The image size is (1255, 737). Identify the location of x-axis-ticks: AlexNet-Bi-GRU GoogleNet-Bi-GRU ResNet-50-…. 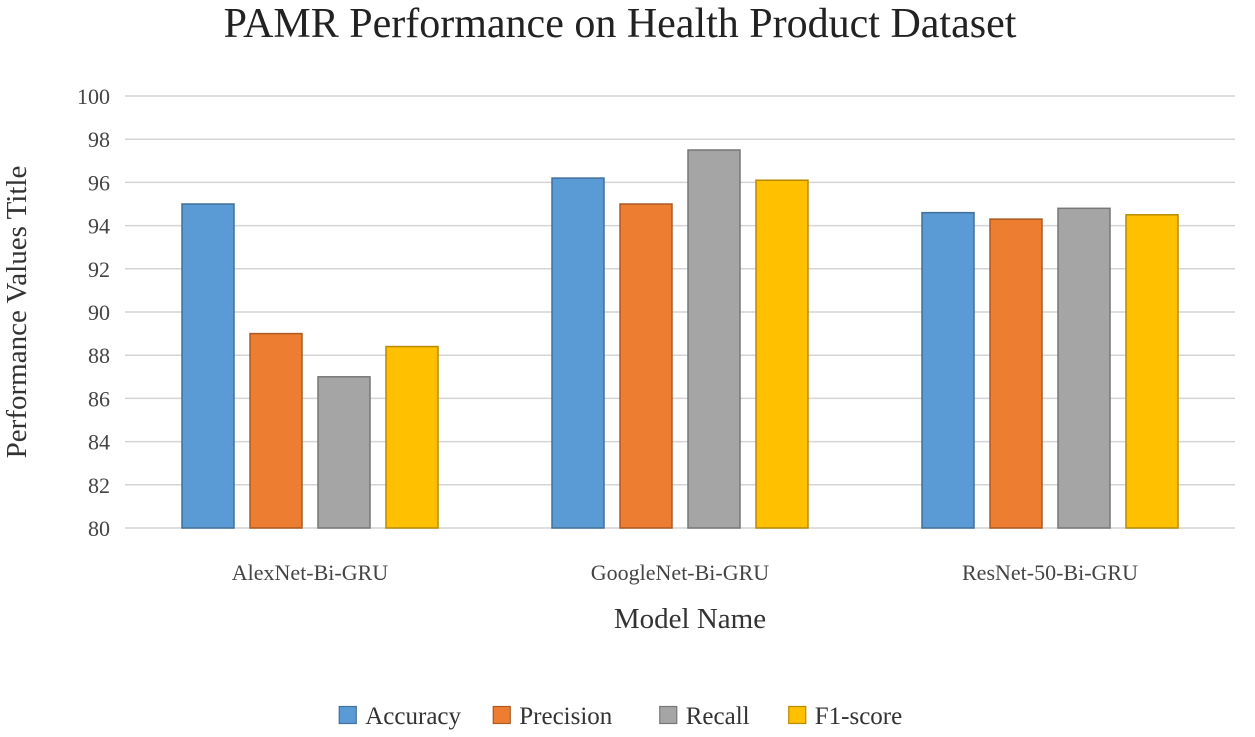
(685, 572).